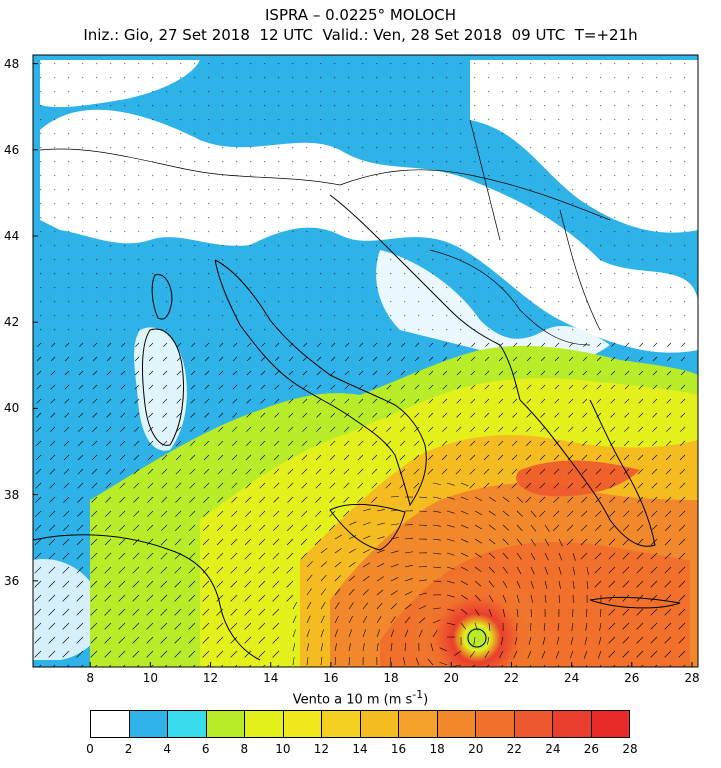  Describe the element at coordinates (12, 149) in the screenshot. I see `lat-tick-label: 46` at that location.